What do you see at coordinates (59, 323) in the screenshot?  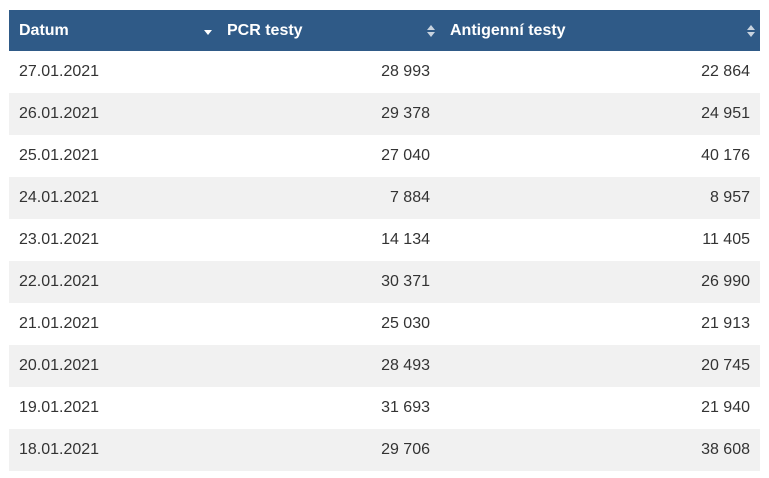 I see `cell-date: 21.01.2021` at bounding box center [59, 323].